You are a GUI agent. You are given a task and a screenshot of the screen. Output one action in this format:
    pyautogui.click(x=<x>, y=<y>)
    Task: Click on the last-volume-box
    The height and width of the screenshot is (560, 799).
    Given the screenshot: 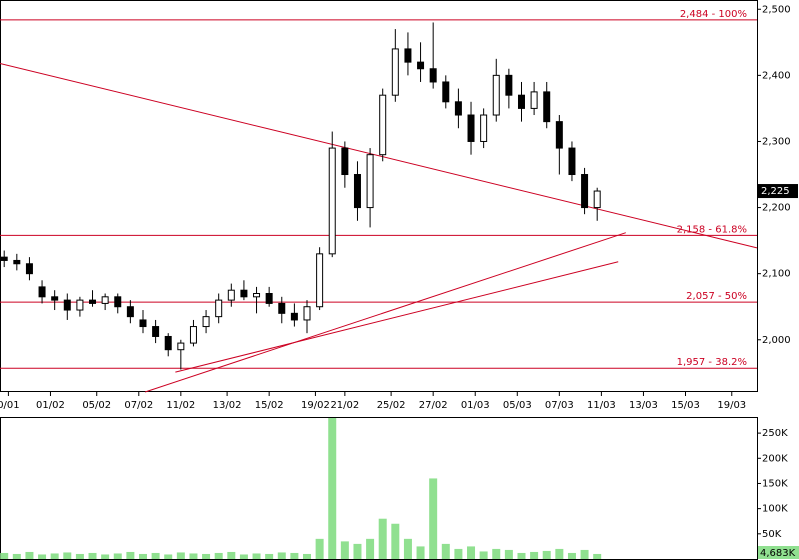 What is the action you would take?
    pyautogui.click(x=778, y=552)
    